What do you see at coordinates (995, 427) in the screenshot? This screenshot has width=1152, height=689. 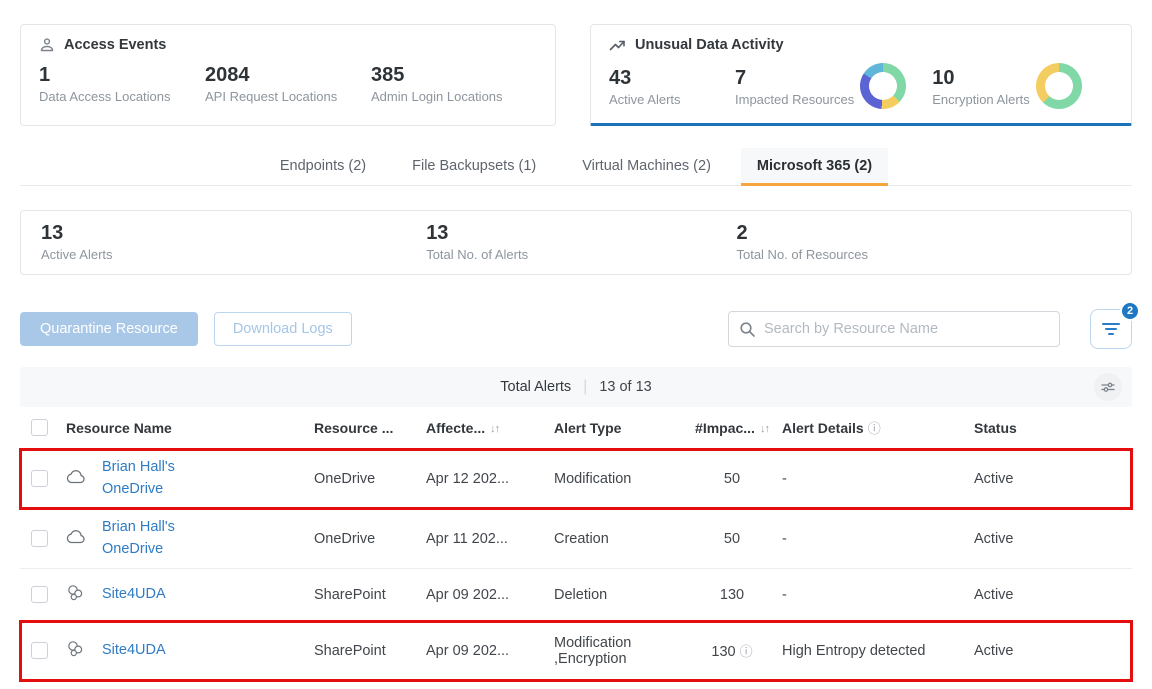 I see `col-label: Status` at bounding box center [995, 427].